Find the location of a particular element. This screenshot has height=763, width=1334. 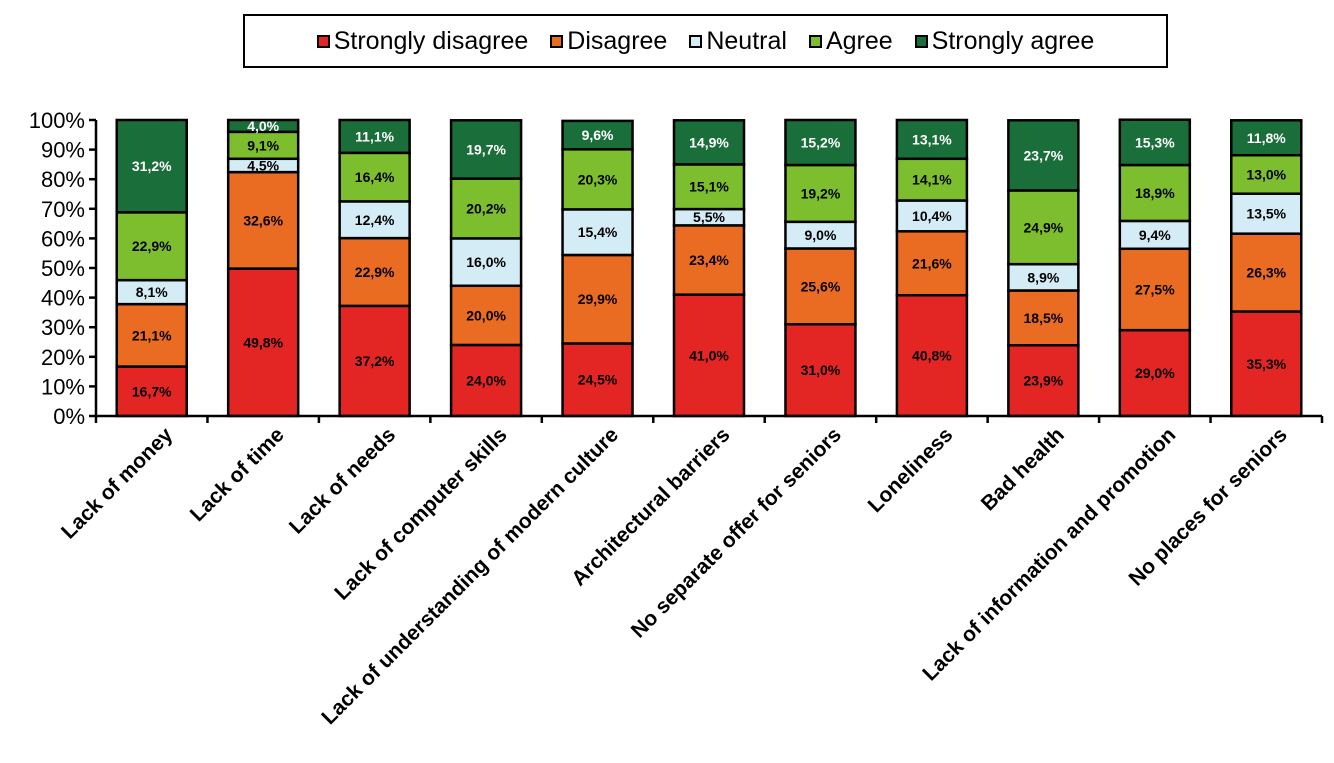

data-label: 13,1% is located at coordinates (932, 139).